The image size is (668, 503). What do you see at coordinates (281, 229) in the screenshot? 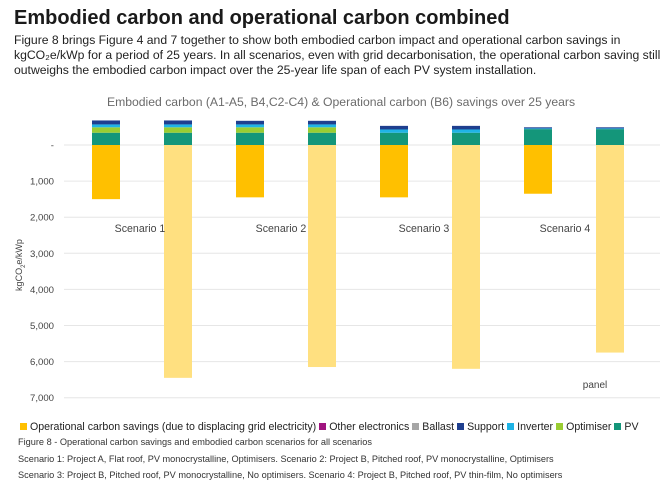
I see `scenario-label: Scenario 2` at bounding box center [281, 229].